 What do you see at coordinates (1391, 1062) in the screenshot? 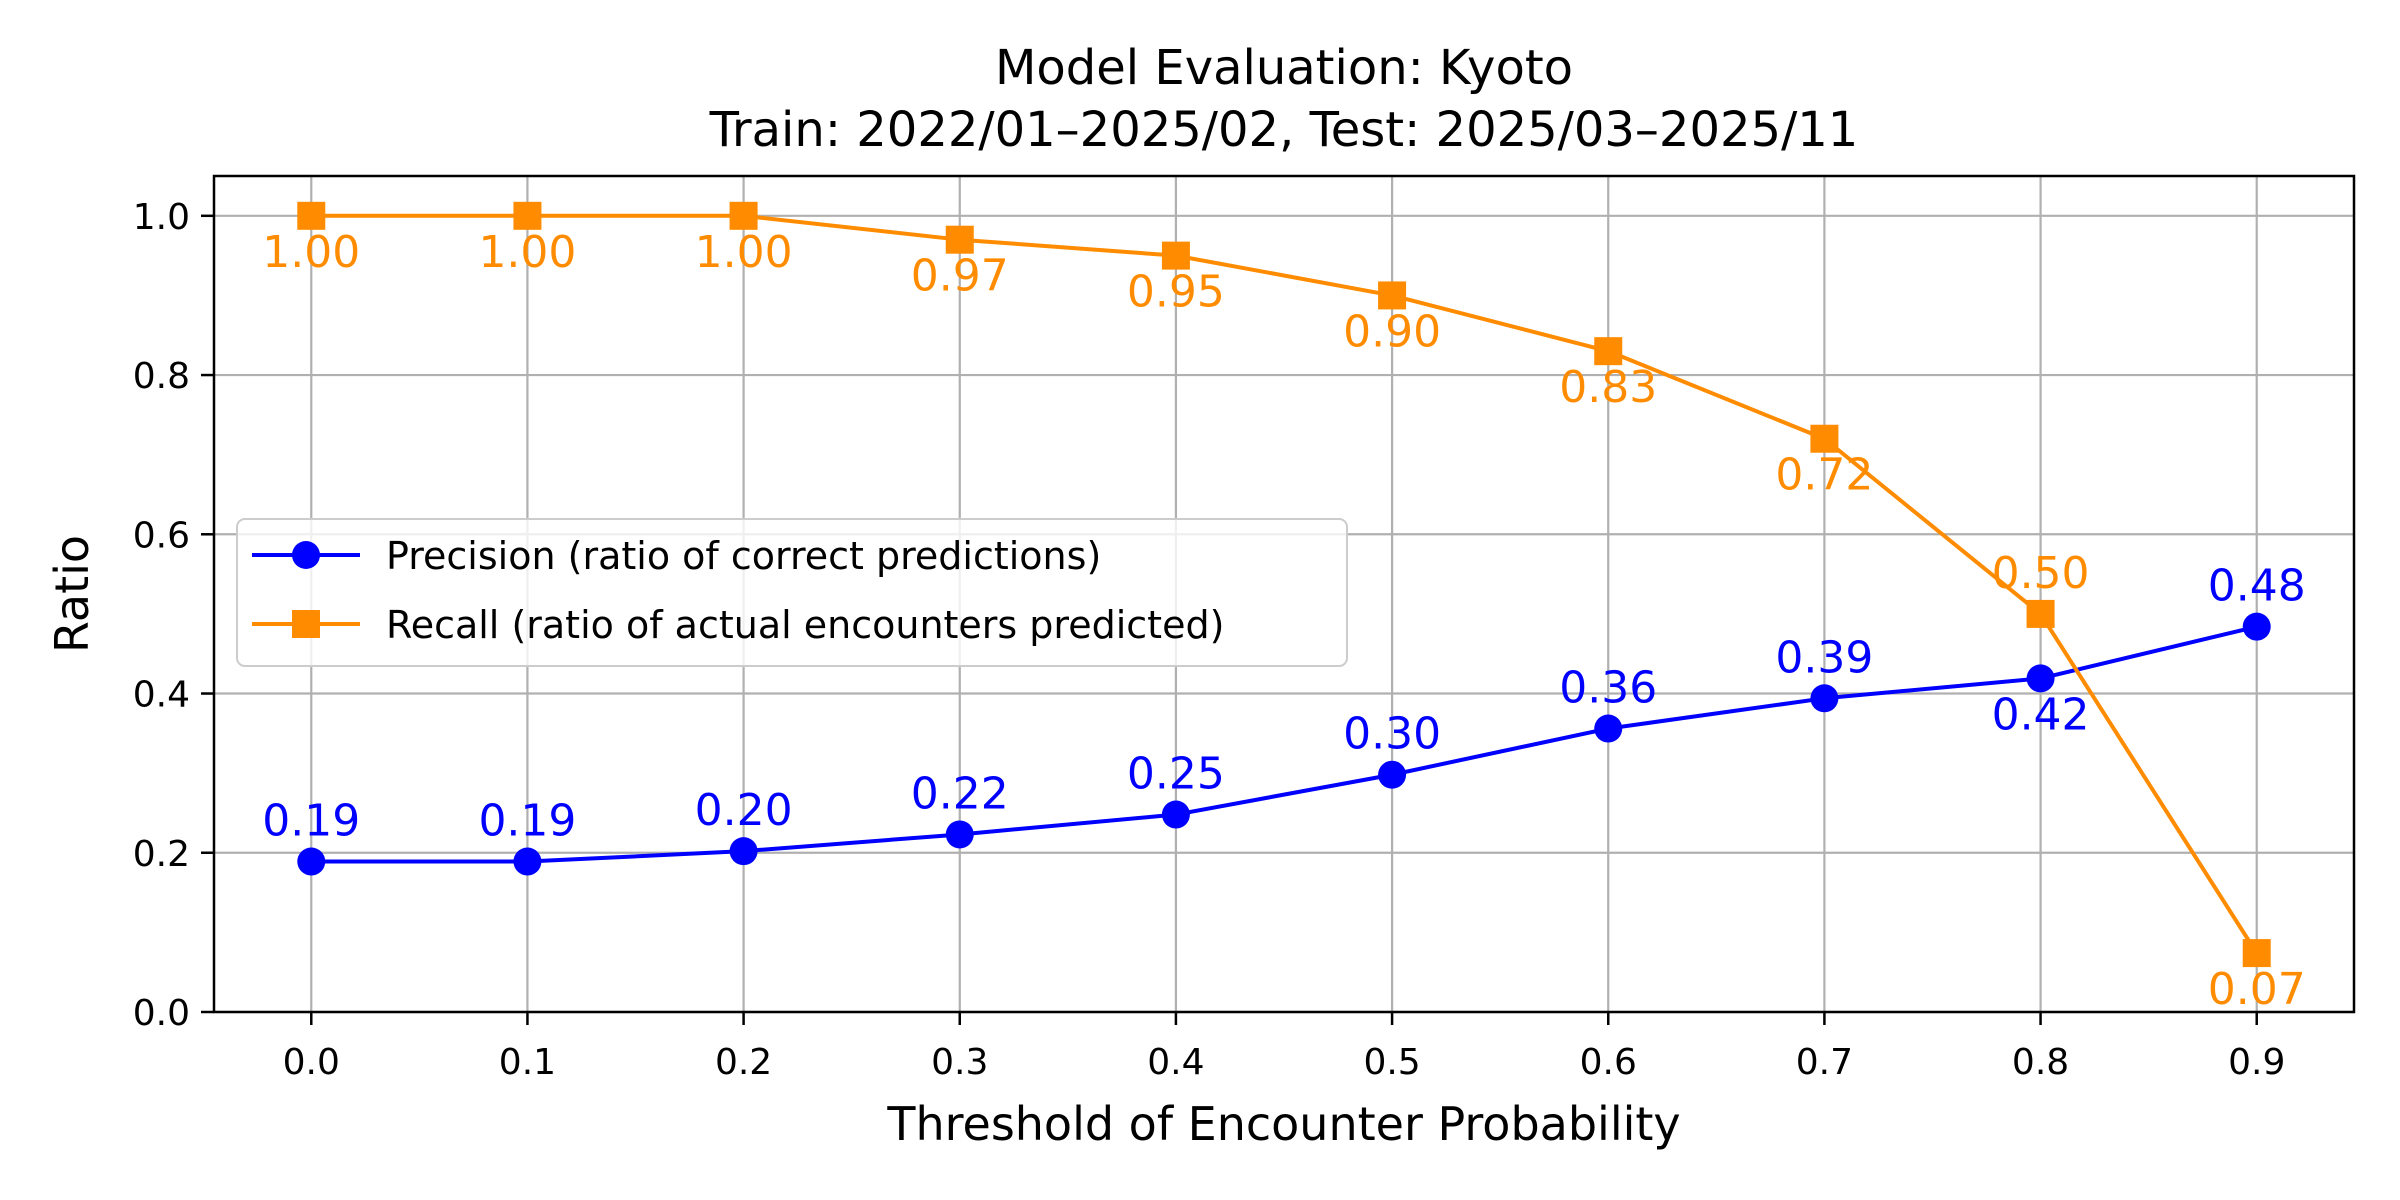
I see `x-tick-label: 0.5` at bounding box center [1391, 1062].